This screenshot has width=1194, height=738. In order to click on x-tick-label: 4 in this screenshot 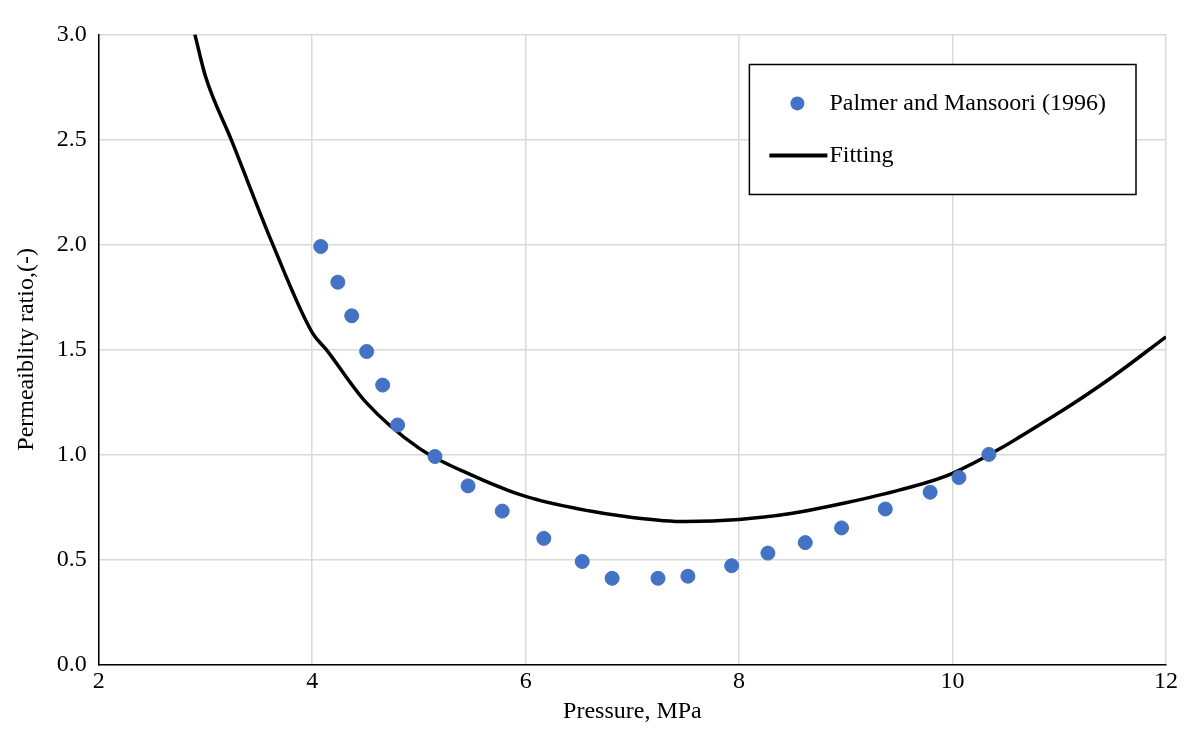, I will do `click(312, 680)`.